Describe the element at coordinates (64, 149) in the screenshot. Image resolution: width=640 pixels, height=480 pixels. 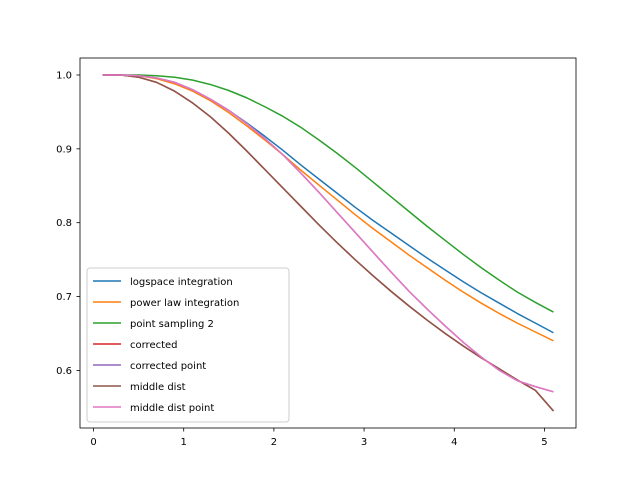
I see `y-tick-label: 0.9` at that location.